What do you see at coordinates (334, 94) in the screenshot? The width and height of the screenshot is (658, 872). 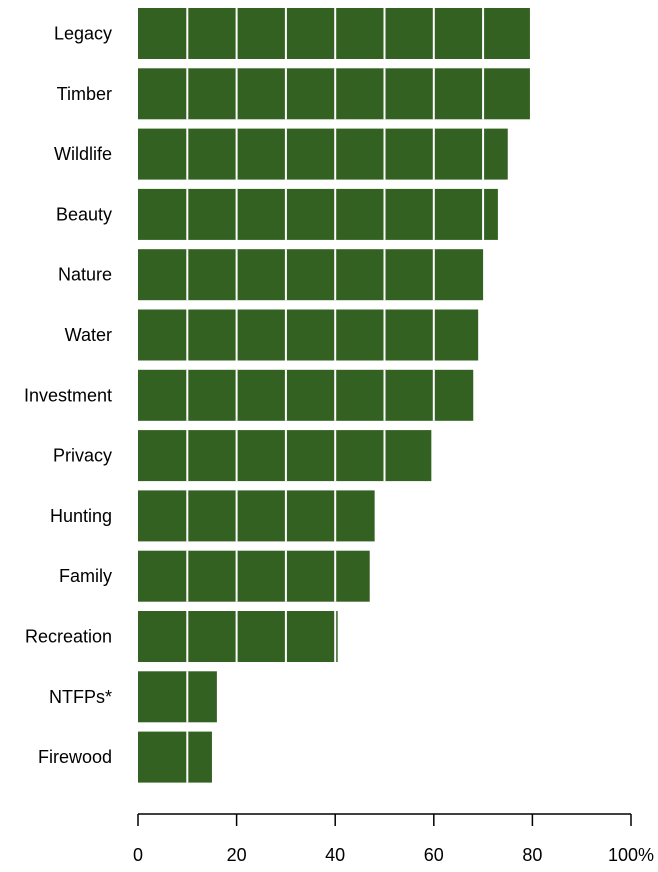 I see `bar-timber` at bounding box center [334, 94].